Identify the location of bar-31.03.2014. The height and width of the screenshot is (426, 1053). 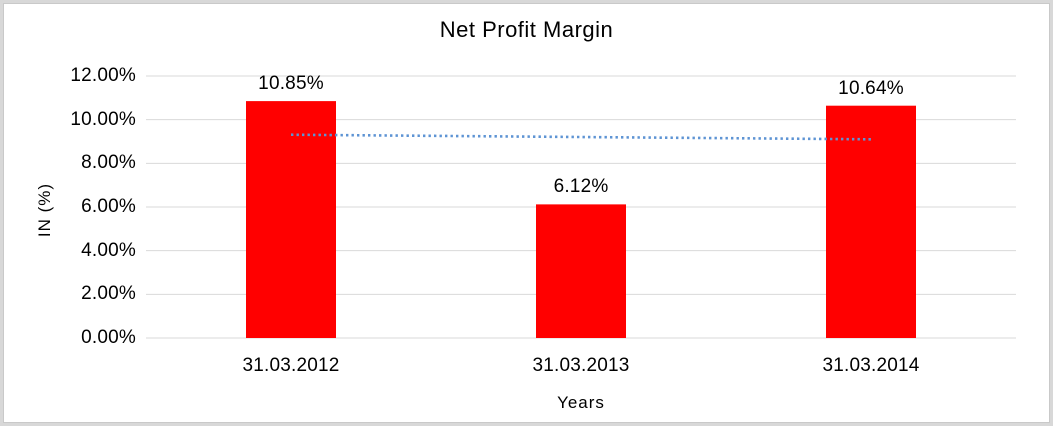
(871, 222).